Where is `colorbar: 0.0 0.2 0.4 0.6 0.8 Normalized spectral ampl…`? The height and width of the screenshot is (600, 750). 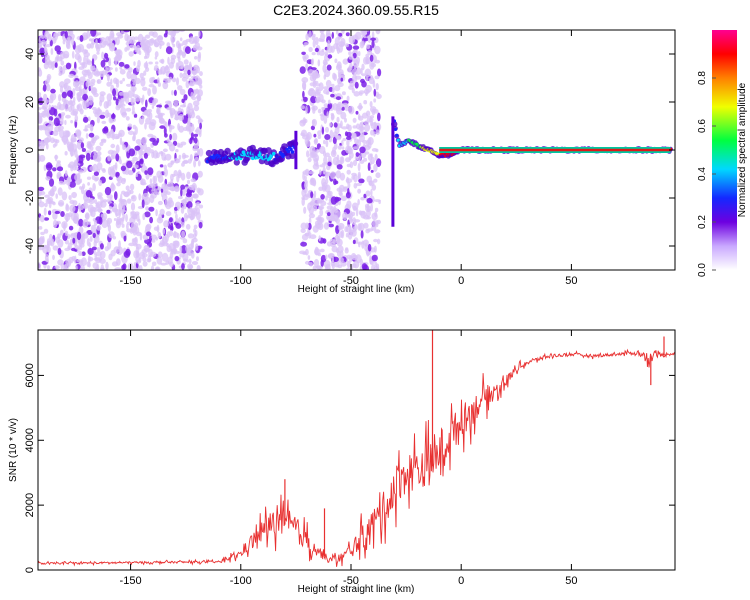 colorbar: 0.0 0.2 0.4 0.6 0.8 Normalized spectral ampl… is located at coordinates (722, 153).